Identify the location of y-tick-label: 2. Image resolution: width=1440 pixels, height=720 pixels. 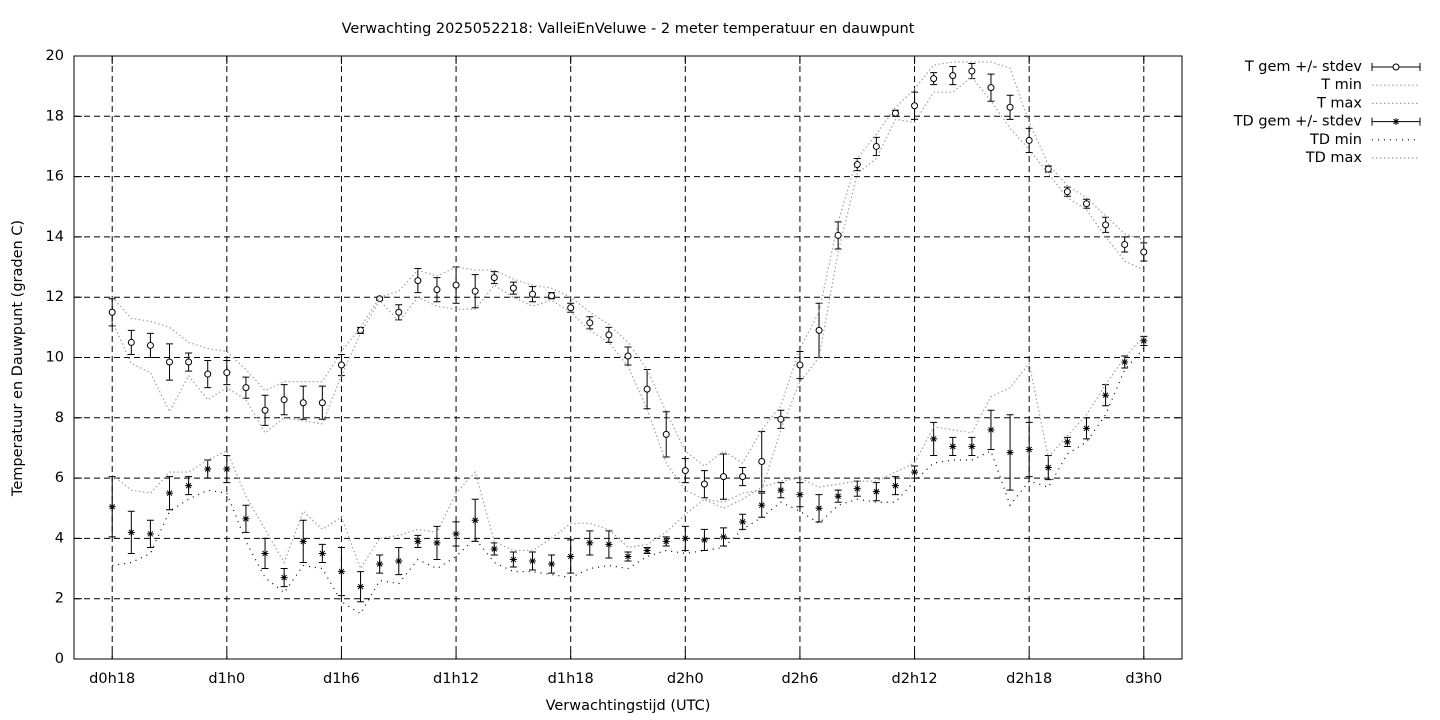
(59, 599).